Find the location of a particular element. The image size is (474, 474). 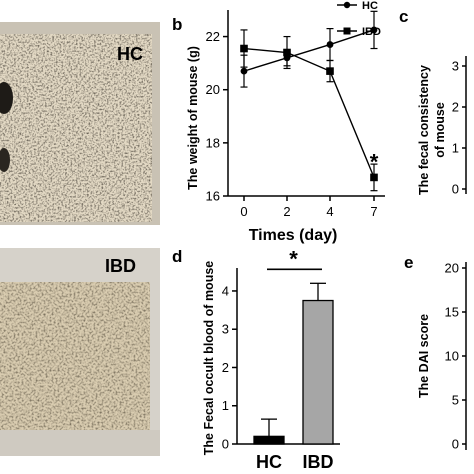

x-tick-label: 0 is located at coordinates (243, 211).